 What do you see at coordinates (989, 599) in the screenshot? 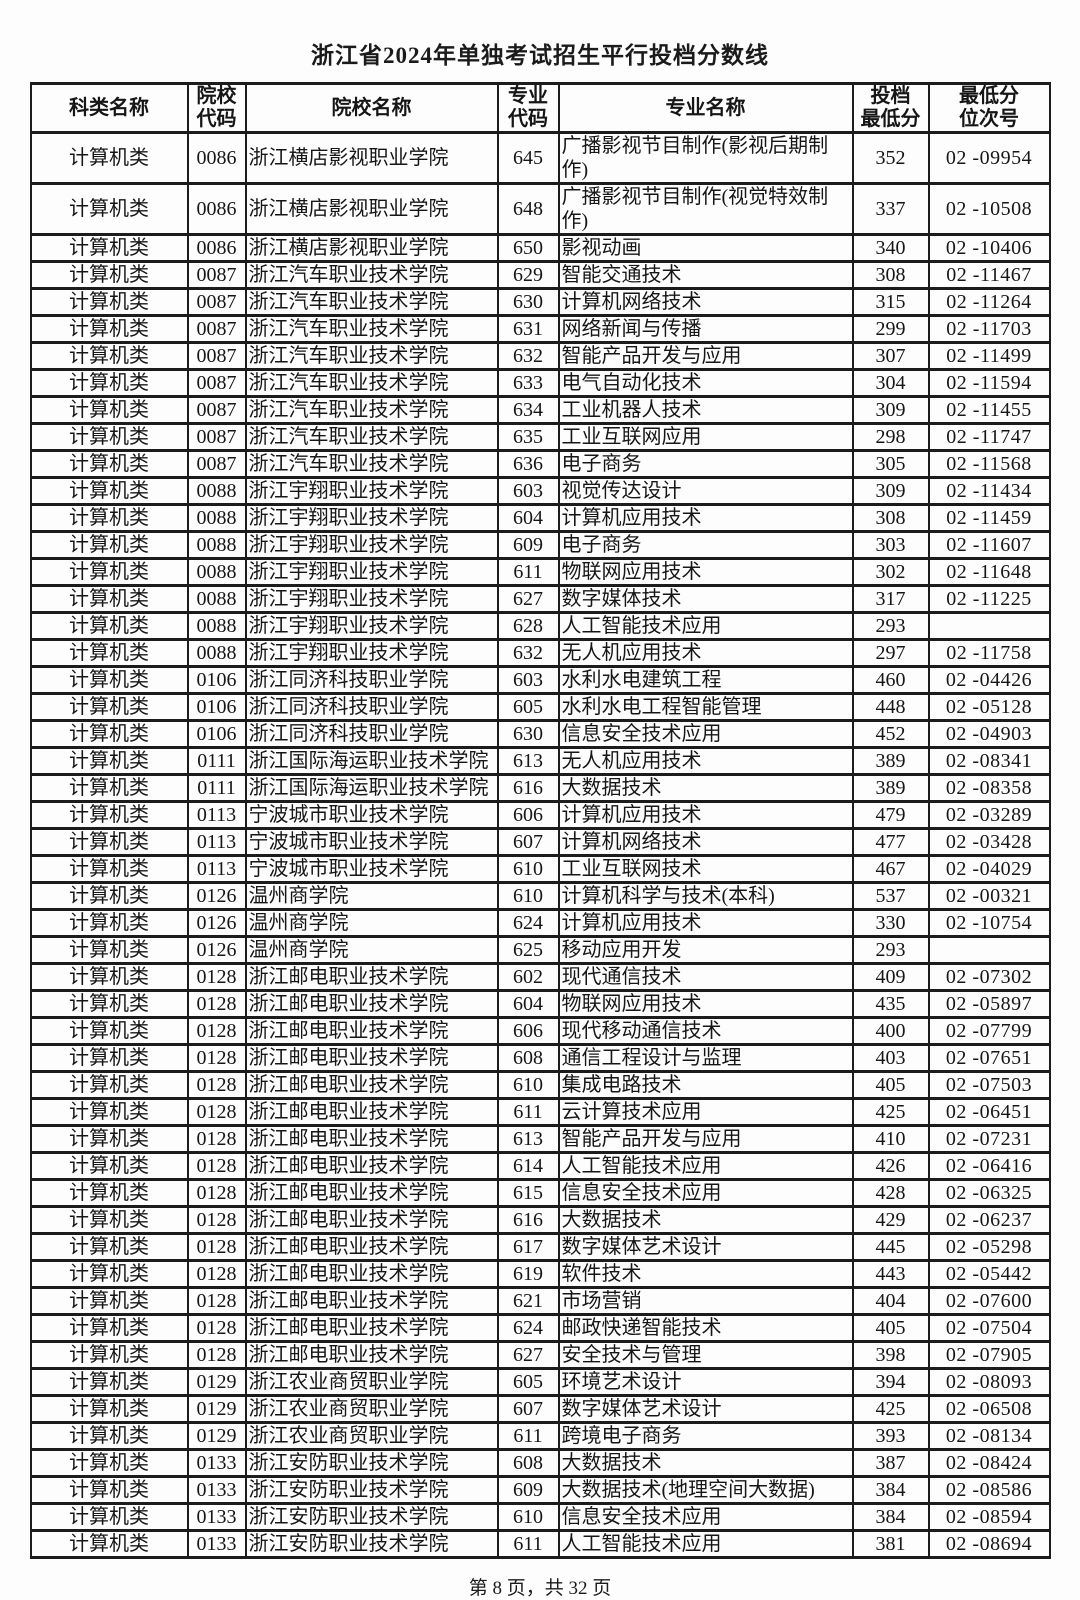
I see `cell-min-rank: 02 -11225` at bounding box center [989, 599].